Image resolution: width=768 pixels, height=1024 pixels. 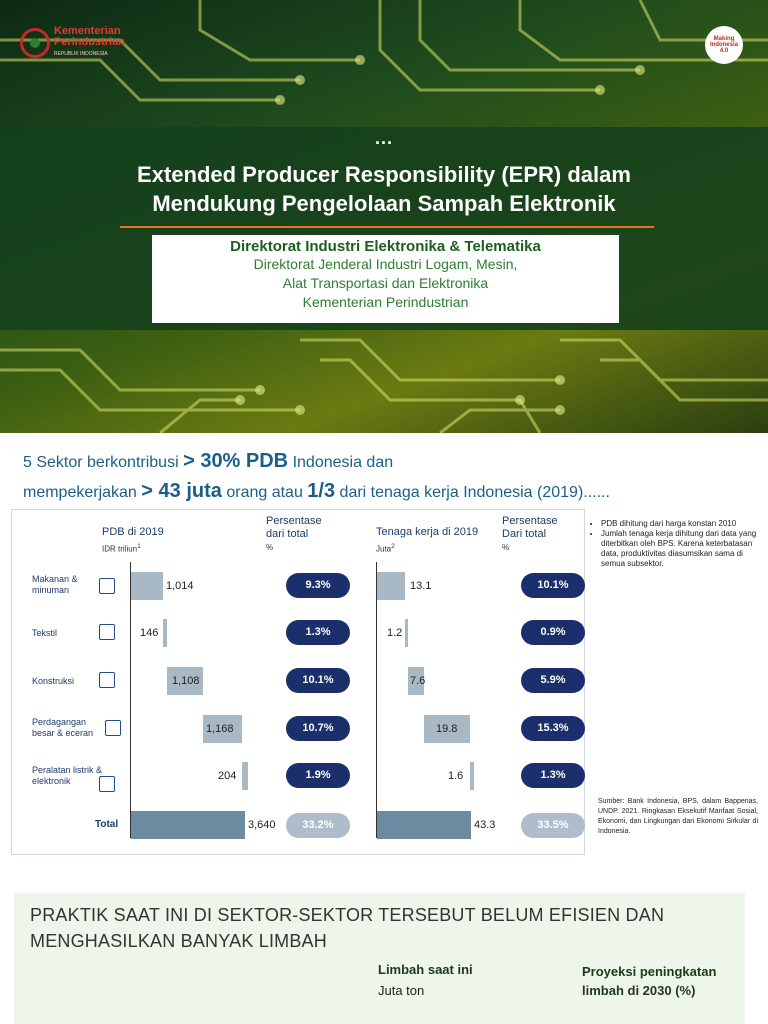 What do you see at coordinates (472, 776) in the screenshot?
I see `tk-bar-electronics` at bounding box center [472, 776].